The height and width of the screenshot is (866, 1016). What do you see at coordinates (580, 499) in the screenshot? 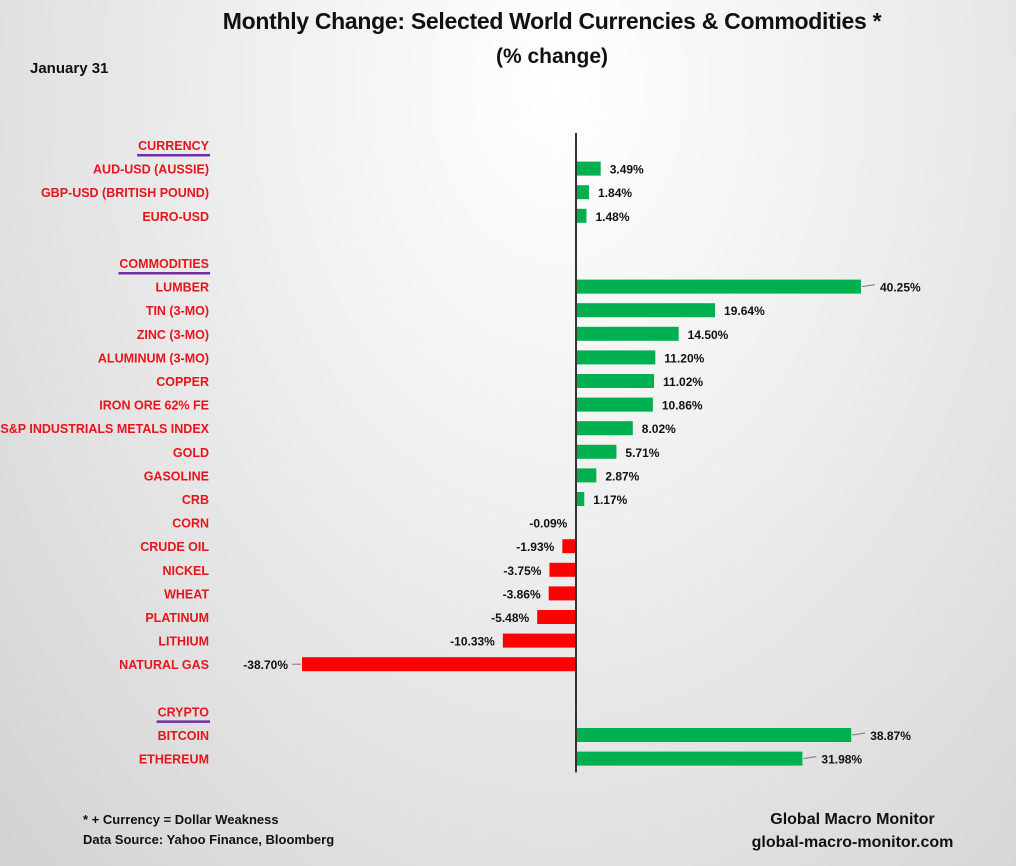
I see `bar-crb` at bounding box center [580, 499].